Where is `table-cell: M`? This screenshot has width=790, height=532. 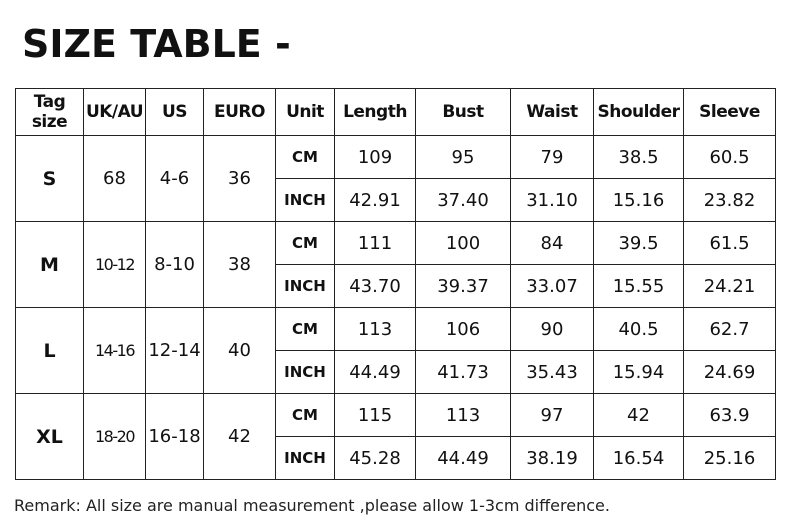 table-cell: M is located at coordinates (49, 264).